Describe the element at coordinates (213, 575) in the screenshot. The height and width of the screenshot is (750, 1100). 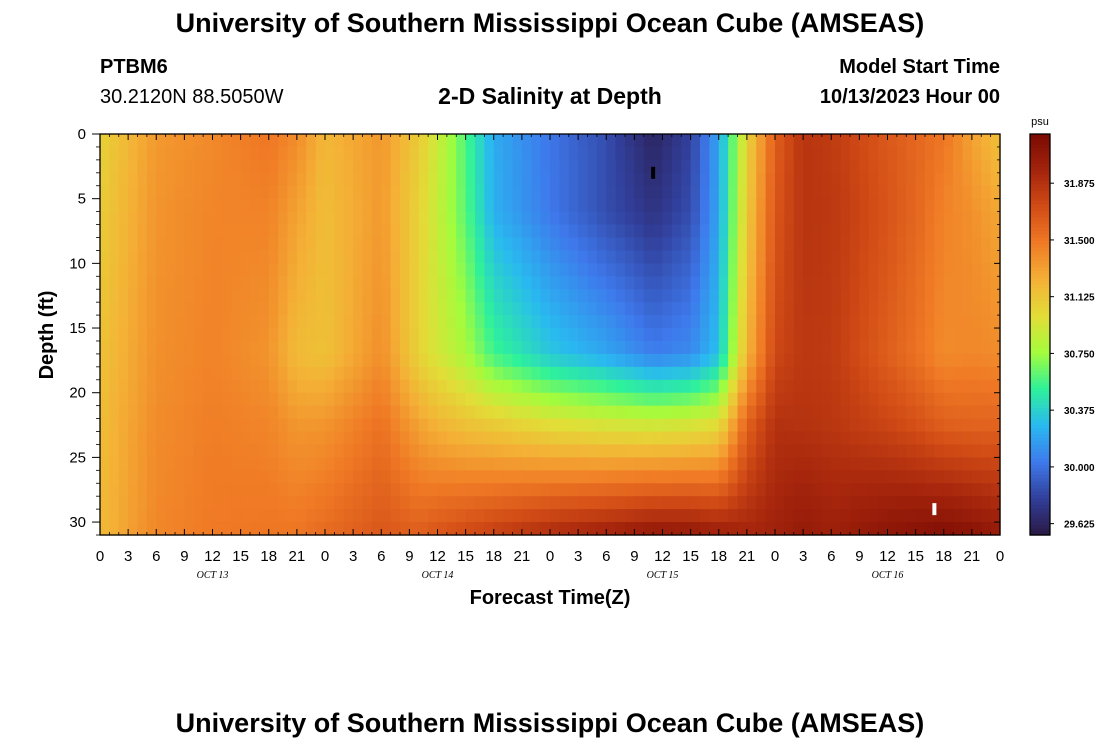
I see `x-day-label: OCT 13` at that location.